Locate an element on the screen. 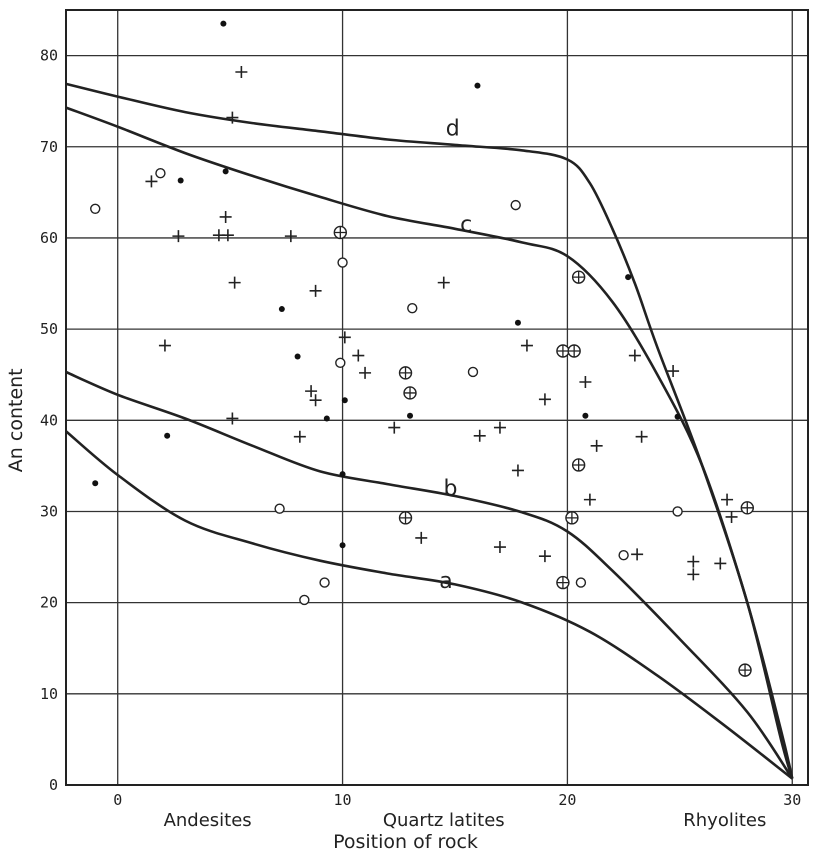 The height and width of the screenshot is (856, 816). x-axis-label: Position of rock is located at coordinates (405, 842).